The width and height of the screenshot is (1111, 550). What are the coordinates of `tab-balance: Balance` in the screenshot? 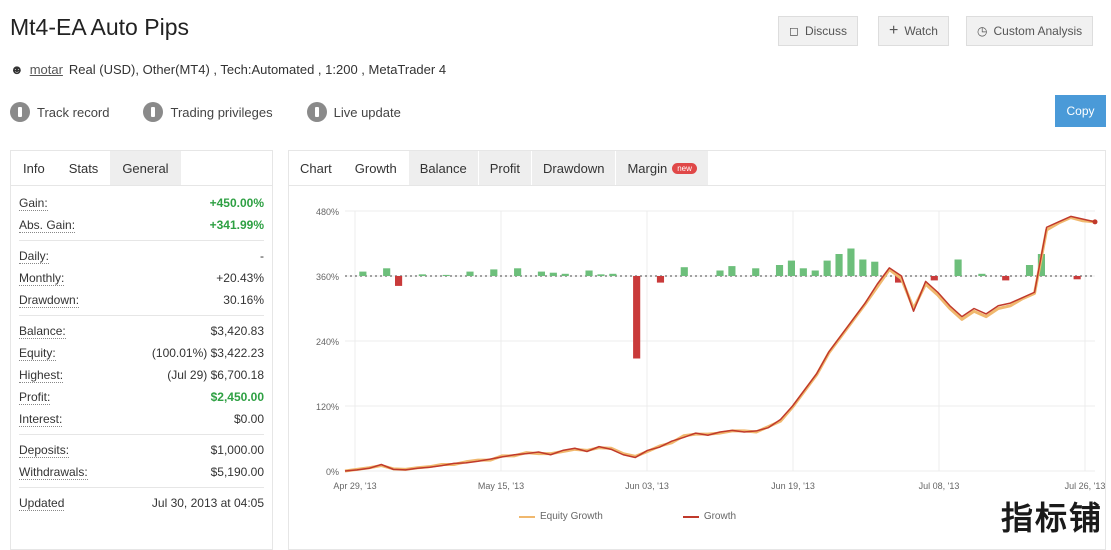 It's located at (443, 168).